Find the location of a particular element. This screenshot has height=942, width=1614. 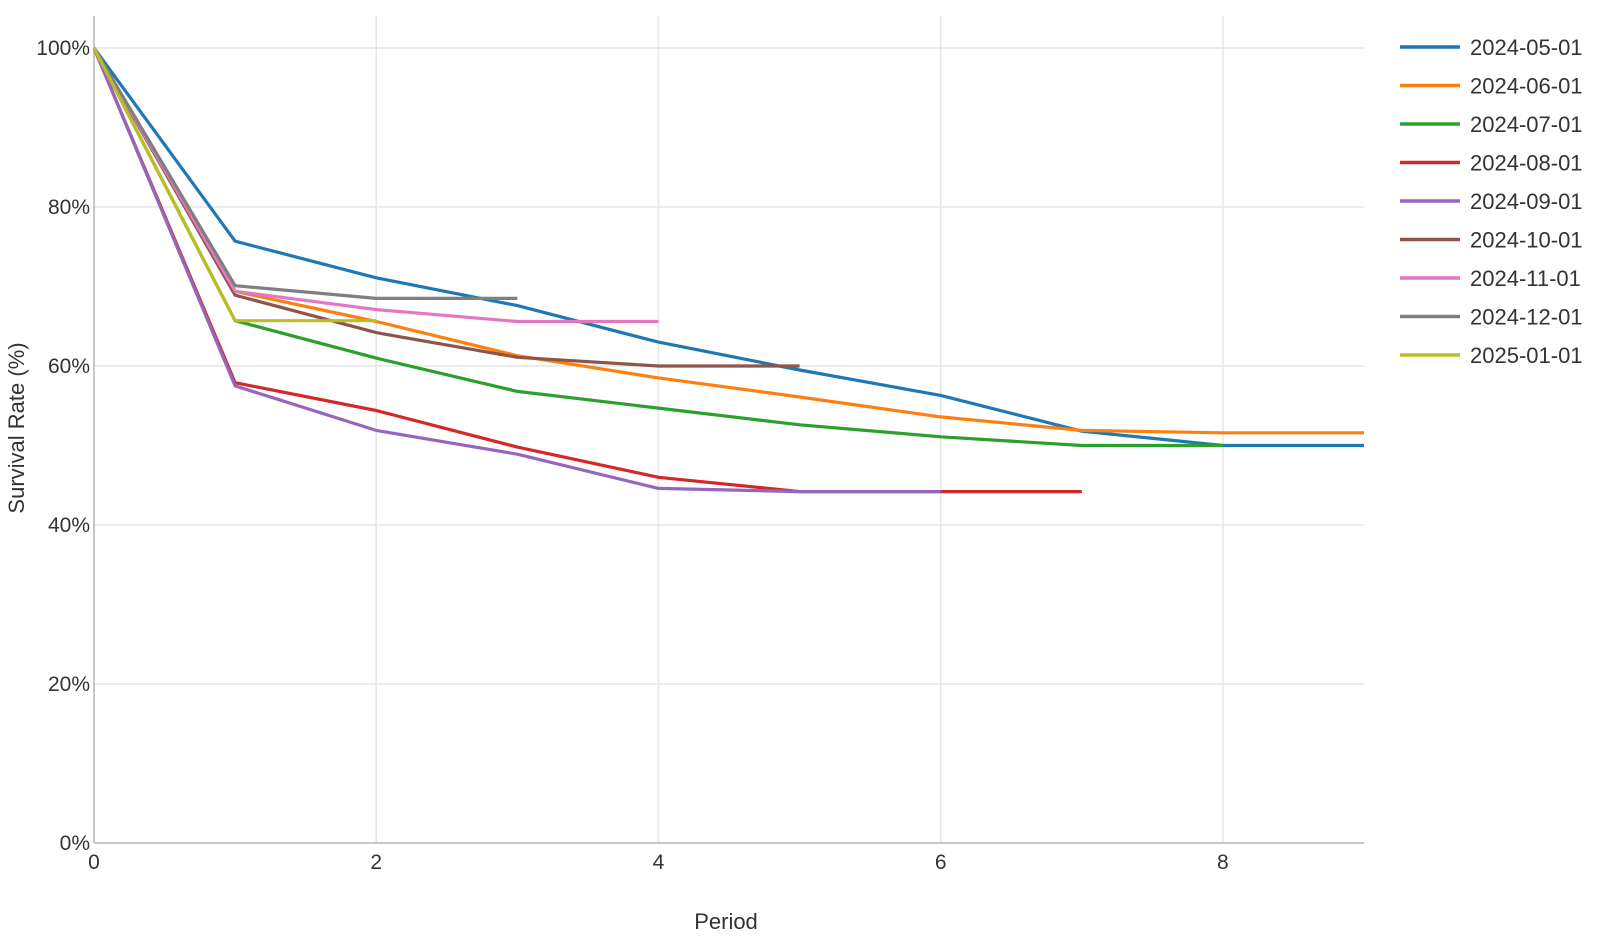

legend-item: 2024-10-01 is located at coordinates (1491, 240).